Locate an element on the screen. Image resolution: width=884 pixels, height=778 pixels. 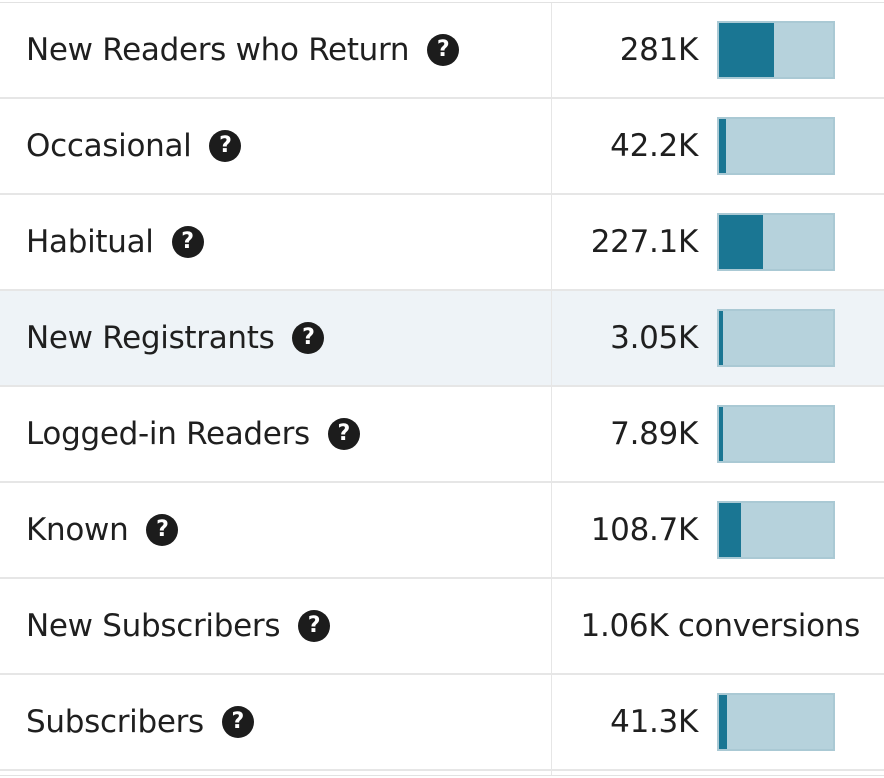
metric-value: 1.06K conversions is located at coordinates (720, 626).